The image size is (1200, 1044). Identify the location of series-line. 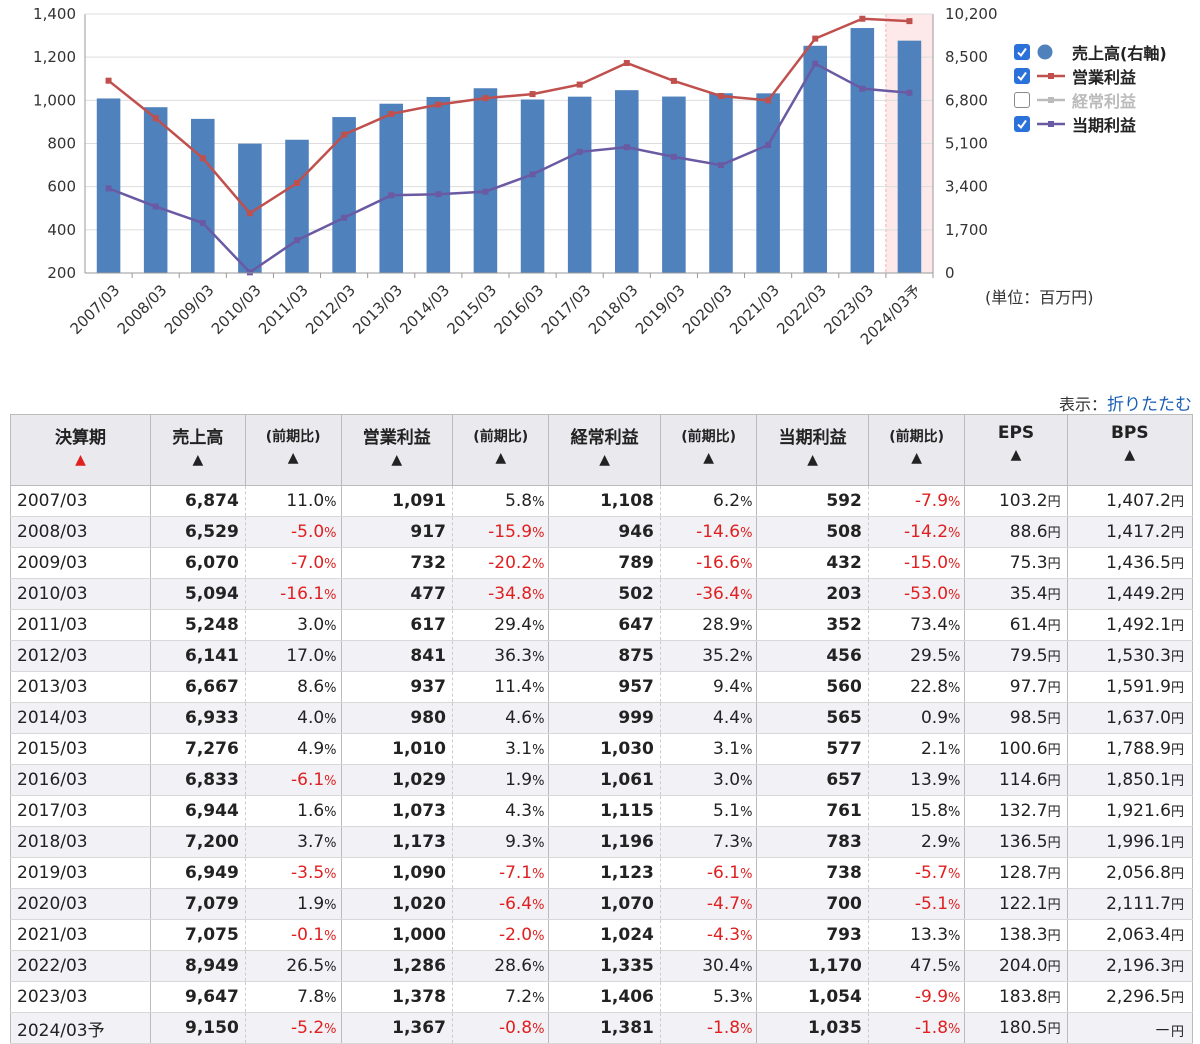
(508, 116).